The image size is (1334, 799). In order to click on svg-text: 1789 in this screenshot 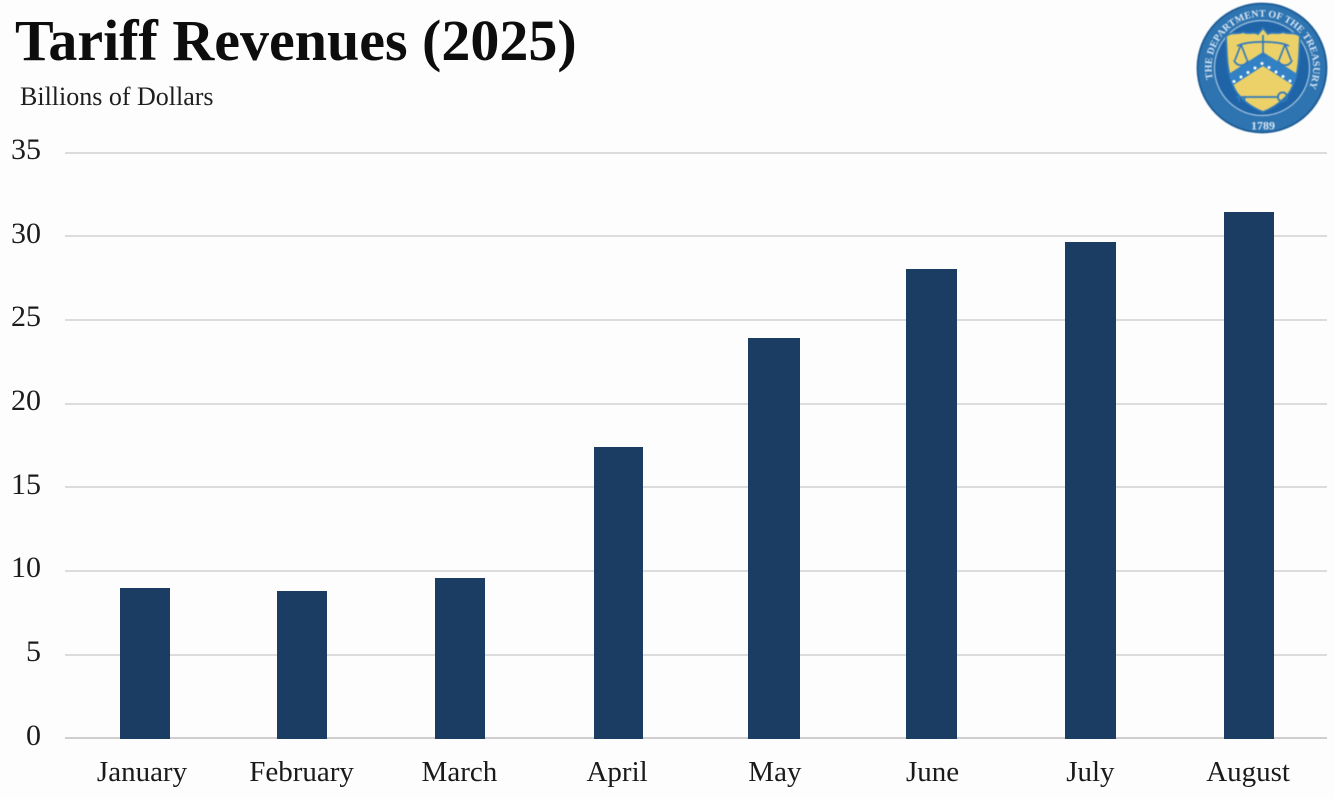, I will do `click(1263, 126)`.